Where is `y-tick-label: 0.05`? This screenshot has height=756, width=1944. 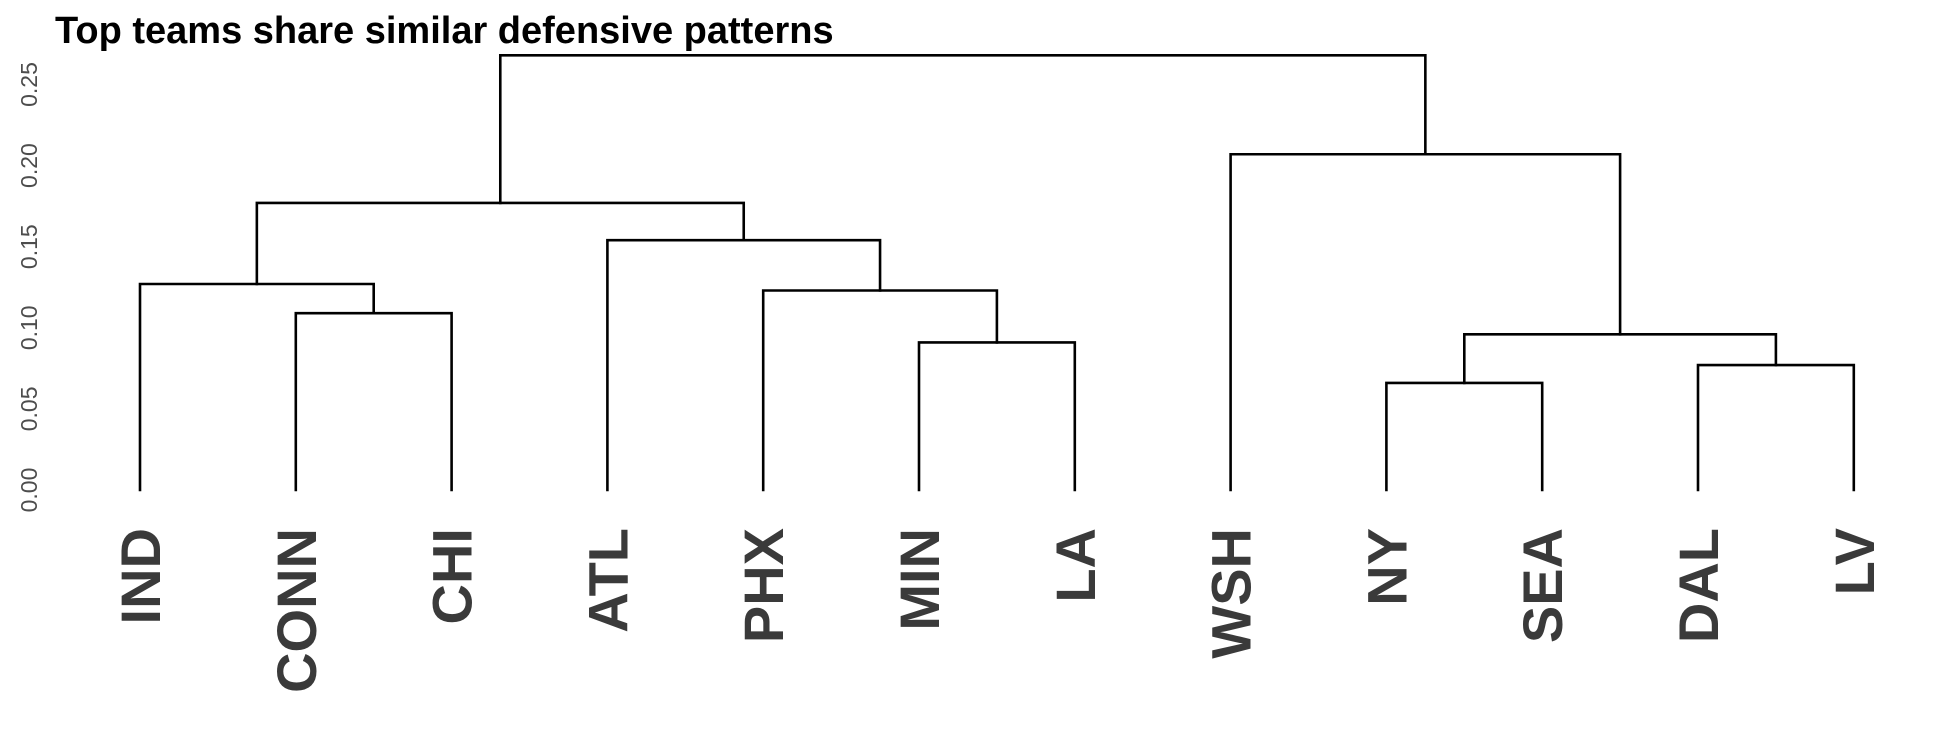
y-tick-label: 0.05 is located at coordinates (29, 409).